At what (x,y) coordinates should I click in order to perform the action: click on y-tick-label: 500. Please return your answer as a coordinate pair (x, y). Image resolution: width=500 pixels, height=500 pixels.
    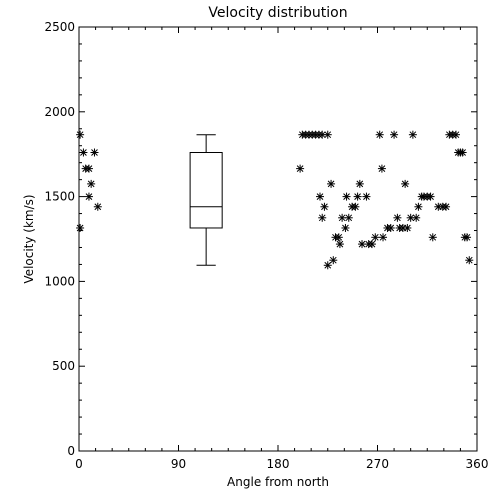
    Looking at the image, I should click on (63, 366).